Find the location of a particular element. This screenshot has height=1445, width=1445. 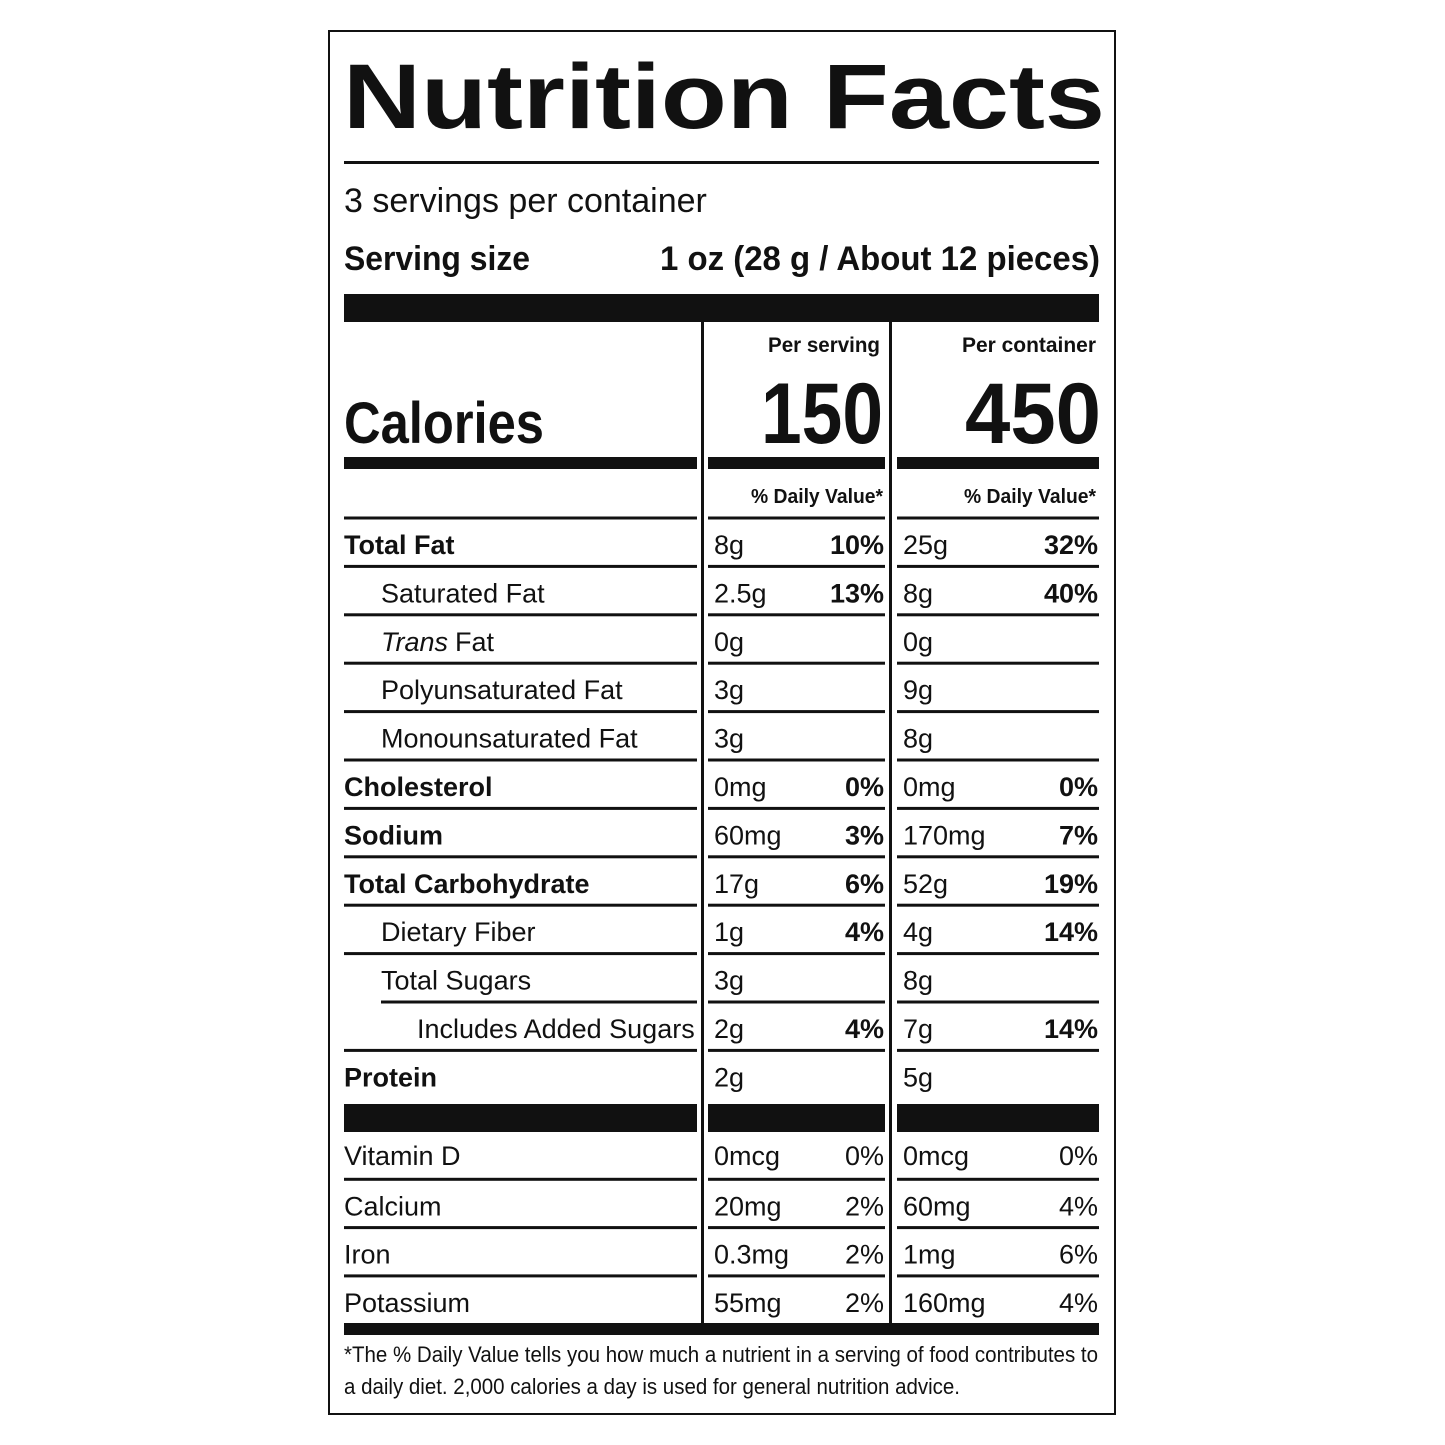

amount: 2.5g is located at coordinates (740, 593).